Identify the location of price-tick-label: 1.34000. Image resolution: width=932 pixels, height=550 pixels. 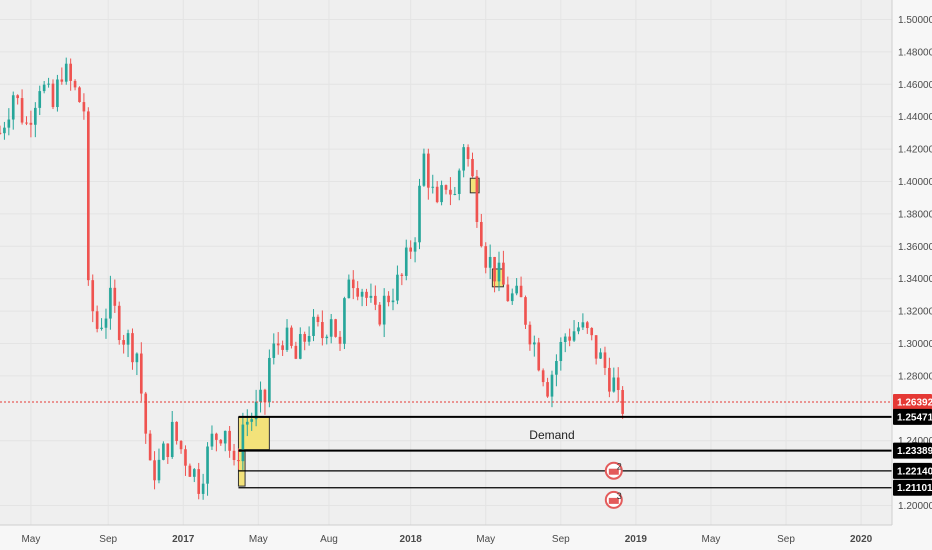
(915, 279).